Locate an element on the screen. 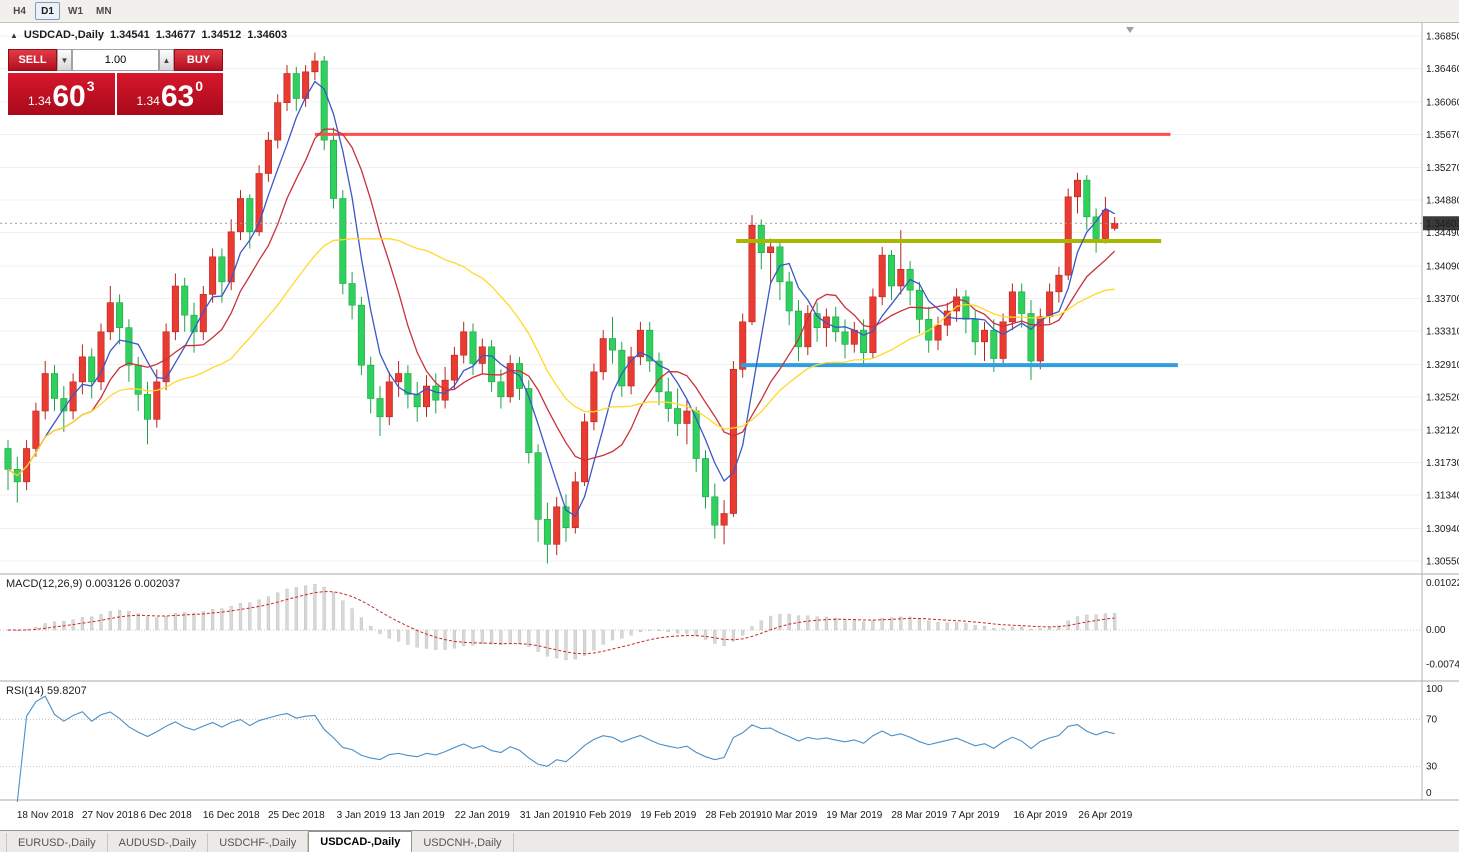  buy-price-sup: 0 is located at coordinates (199, 86).